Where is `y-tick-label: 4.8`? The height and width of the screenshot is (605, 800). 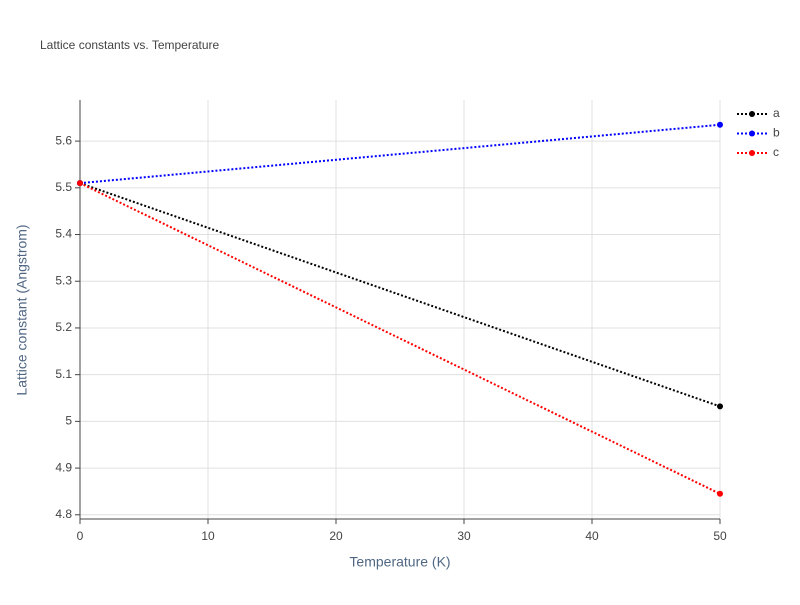
y-tick-label: 4.8 is located at coordinates (63, 514).